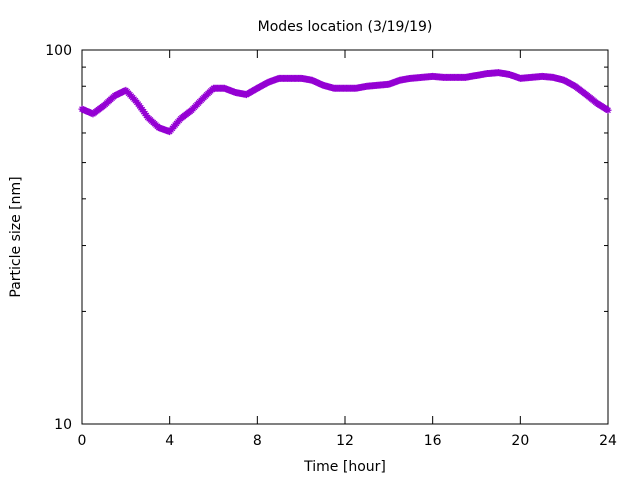 This screenshot has height=480, width=640. What do you see at coordinates (345, 27) in the screenshot?
I see `chart-title: Modes location (3/19/19)` at bounding box center [345, 27].